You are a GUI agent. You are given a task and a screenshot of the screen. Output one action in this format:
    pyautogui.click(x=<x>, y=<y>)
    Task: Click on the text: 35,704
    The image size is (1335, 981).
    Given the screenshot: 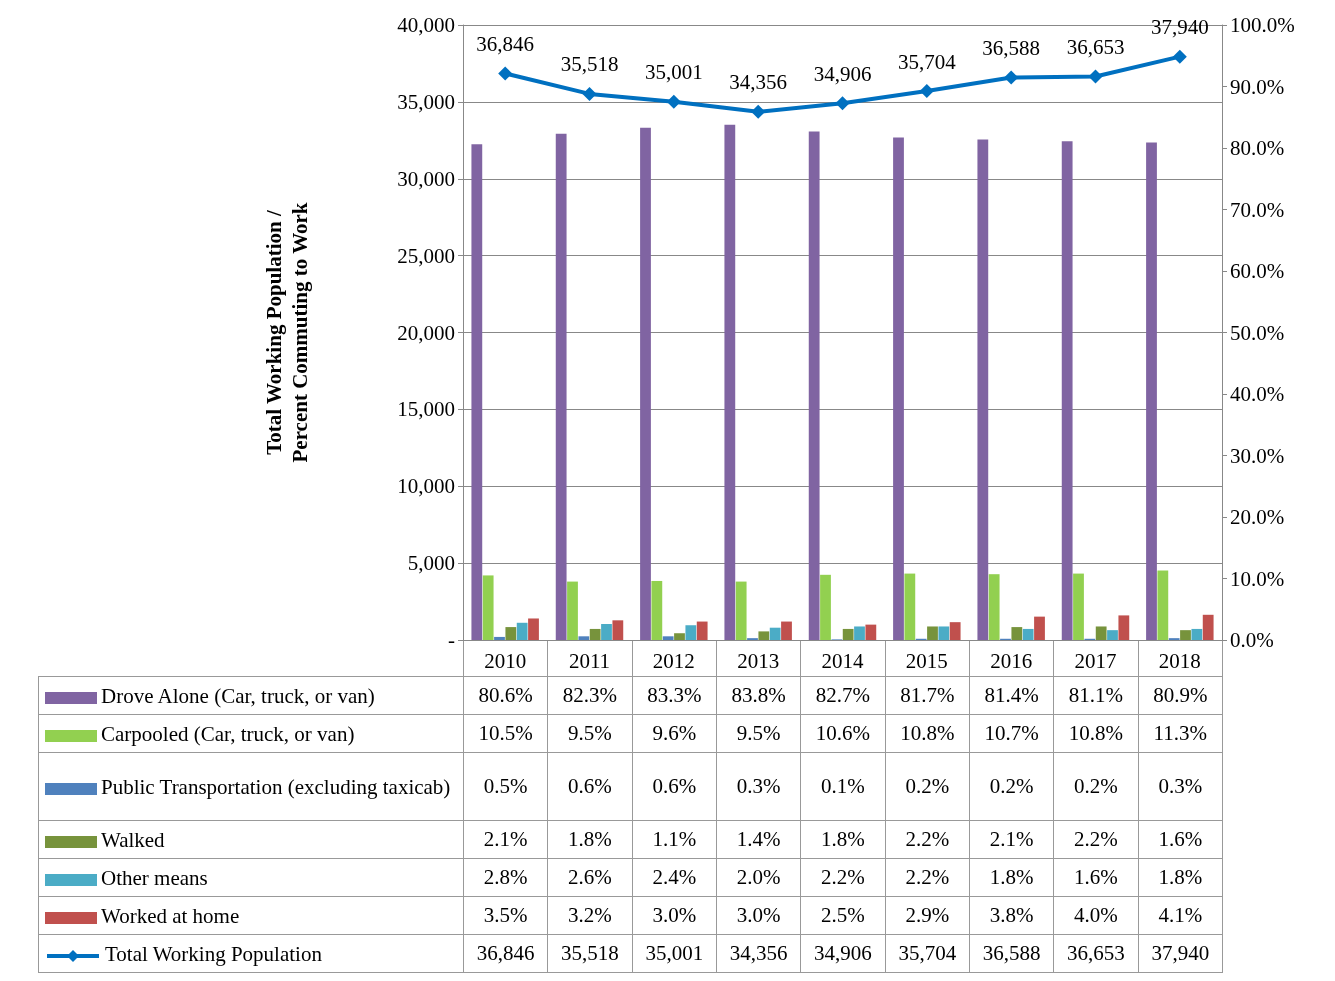 What is the action you would take?
    pyautogui.click(x=926, y=61)
    